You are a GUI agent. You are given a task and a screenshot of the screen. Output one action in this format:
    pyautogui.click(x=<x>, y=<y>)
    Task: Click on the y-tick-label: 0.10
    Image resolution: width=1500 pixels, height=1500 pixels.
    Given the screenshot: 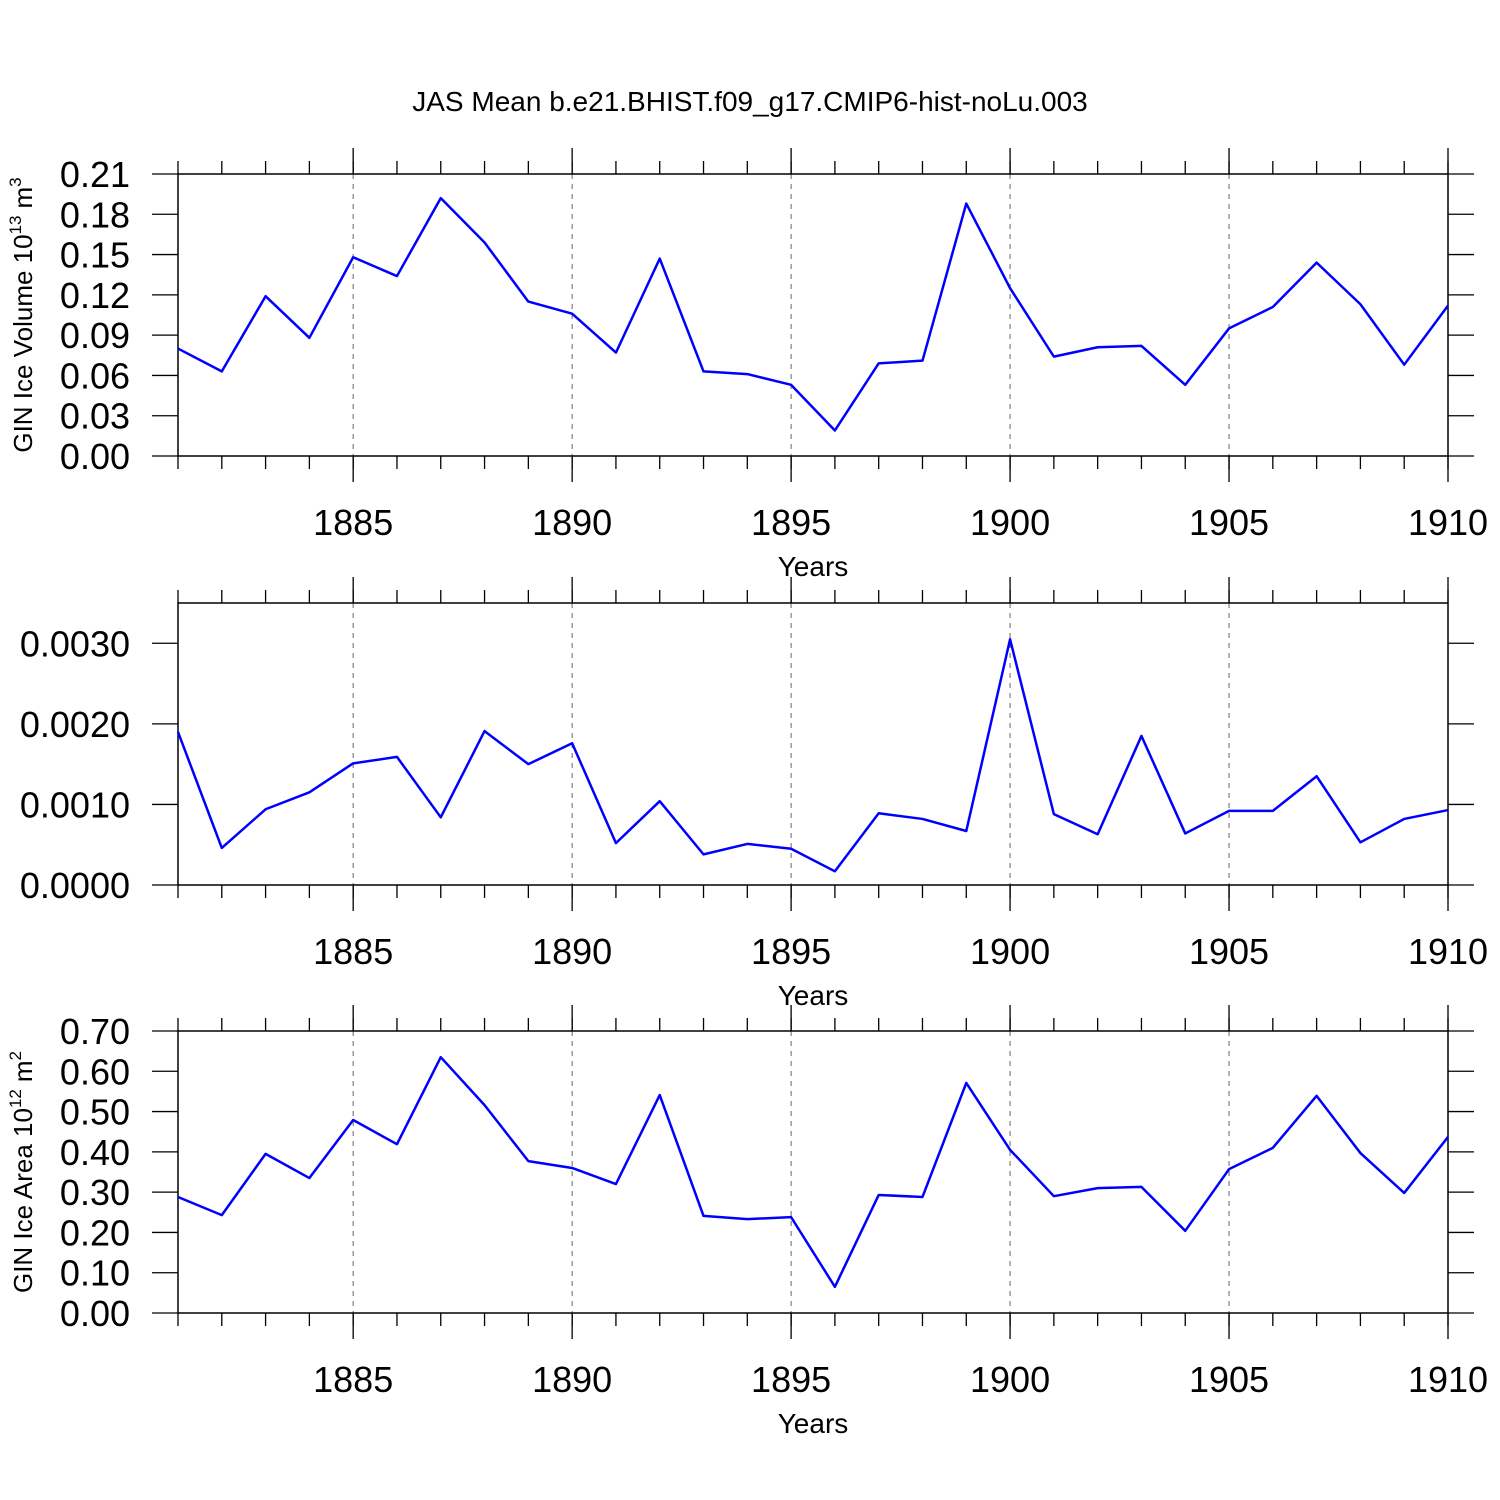 What is the action you would take?
    pyautogui.click(x=95, y=1273)
    